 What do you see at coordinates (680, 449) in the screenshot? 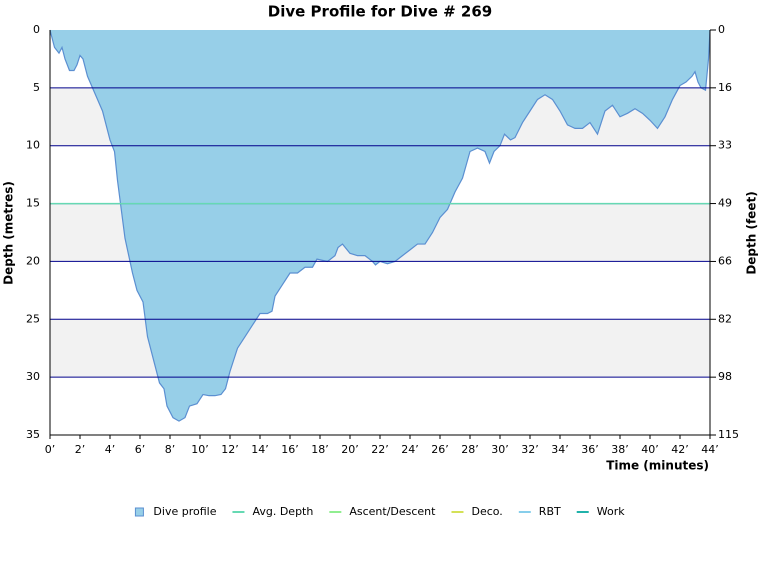
I see `x-tick-label: 42’` at bounding box center [680, 449].